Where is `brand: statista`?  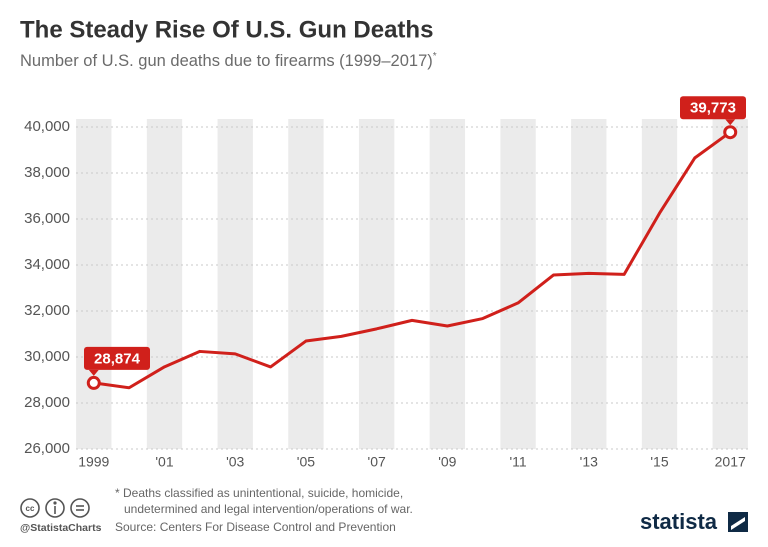
brand: statista is located at coordinates (679, 521).